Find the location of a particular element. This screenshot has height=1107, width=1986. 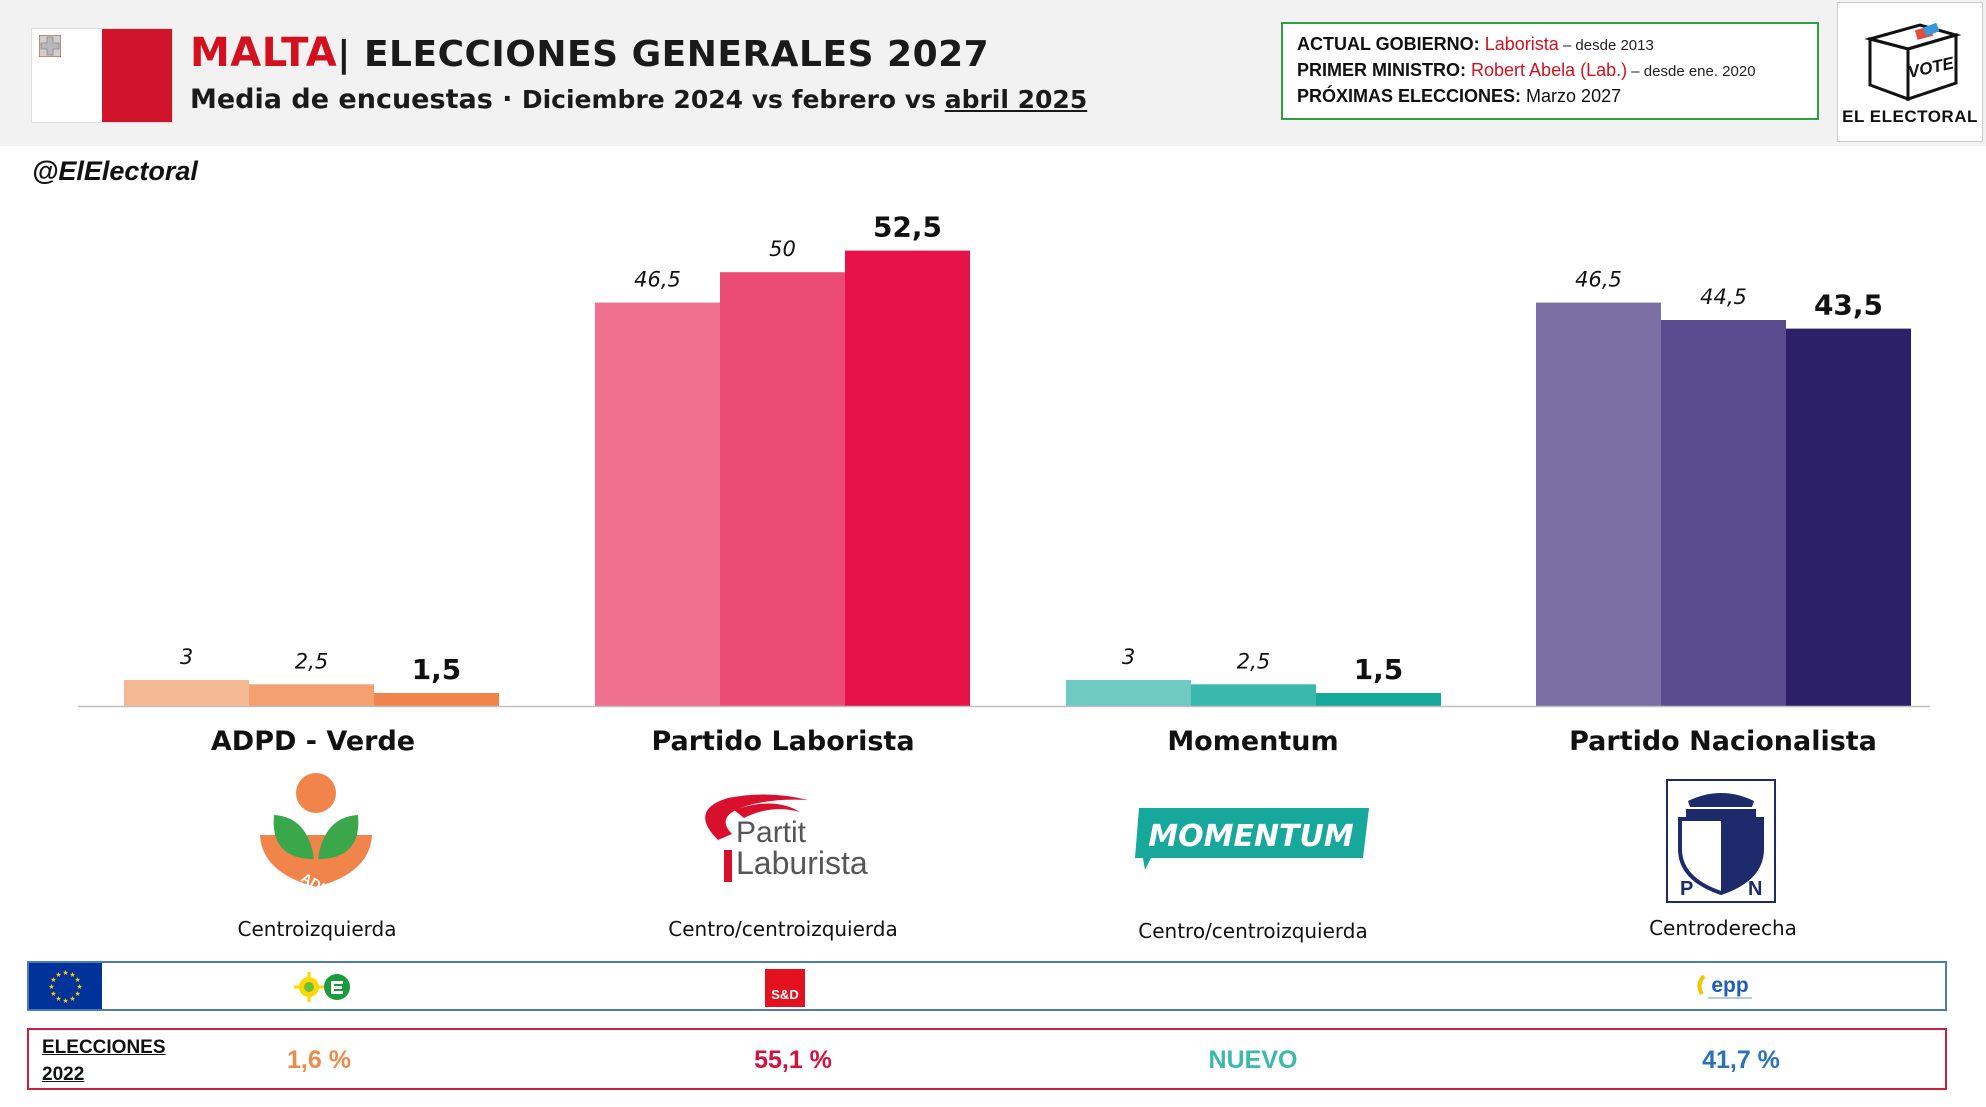

category-label: Momentum is located at coordinates (1253, 741).